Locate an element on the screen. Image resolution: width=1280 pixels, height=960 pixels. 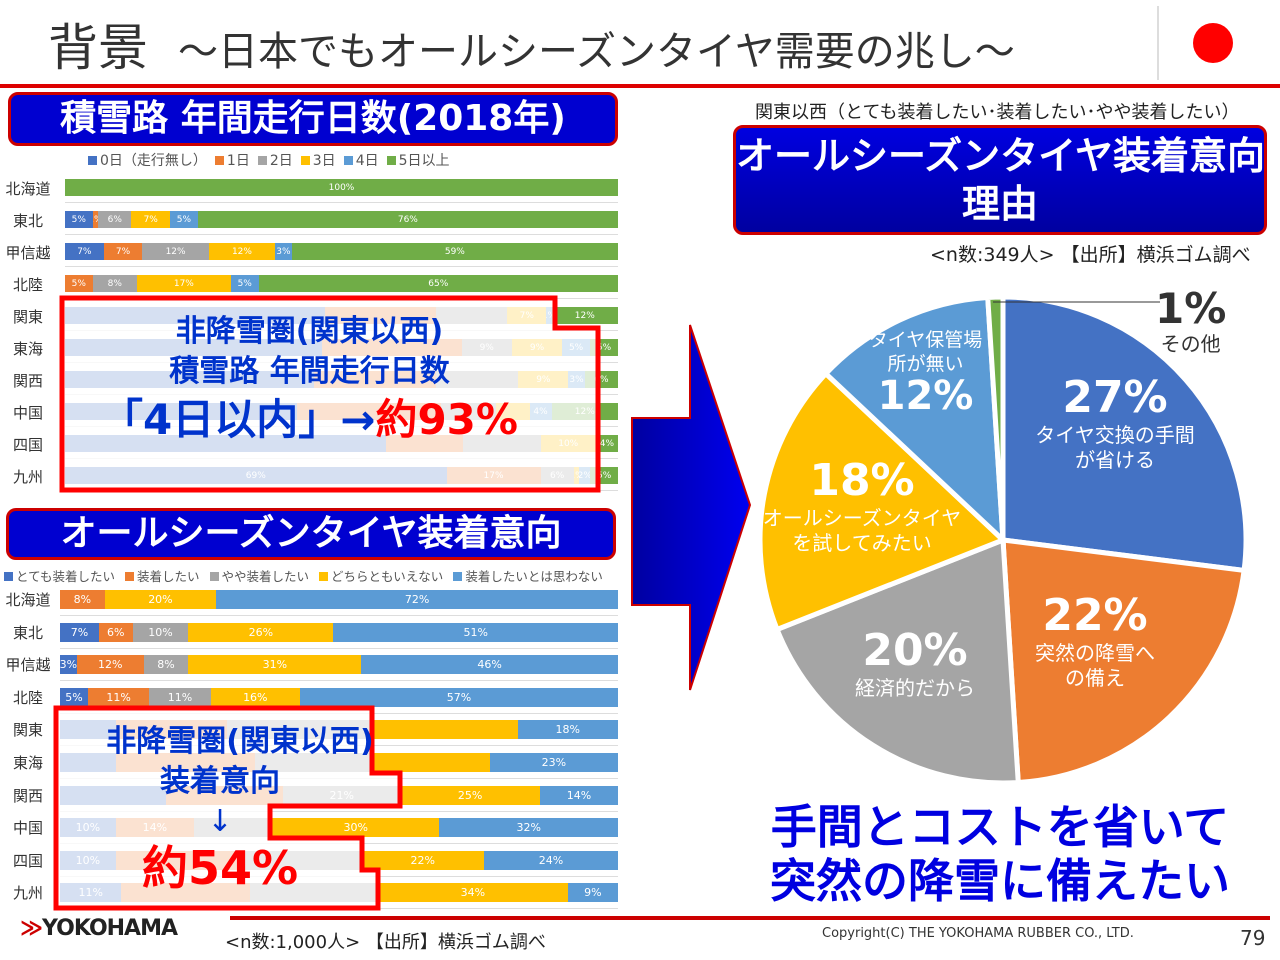
bar-segment: 65% is located at coordinates (438, 283).